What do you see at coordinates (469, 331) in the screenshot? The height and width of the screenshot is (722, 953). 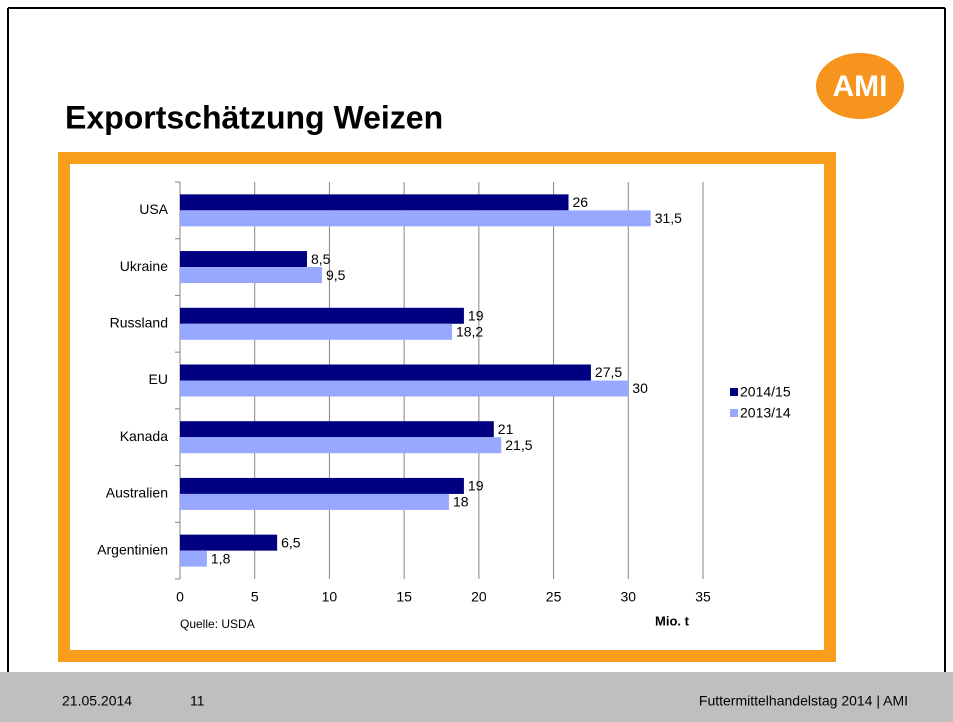 I see `data-label: 18,2` at bounding box center [469, 331].